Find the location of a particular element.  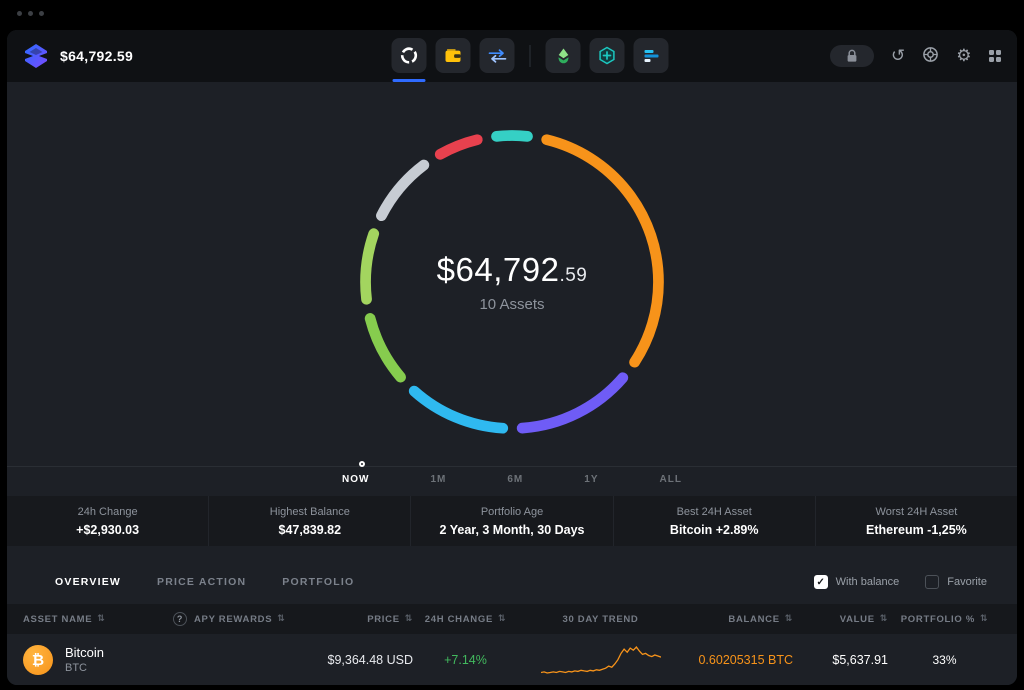

check-icon: ✓ is located at coordinates (820, 582).